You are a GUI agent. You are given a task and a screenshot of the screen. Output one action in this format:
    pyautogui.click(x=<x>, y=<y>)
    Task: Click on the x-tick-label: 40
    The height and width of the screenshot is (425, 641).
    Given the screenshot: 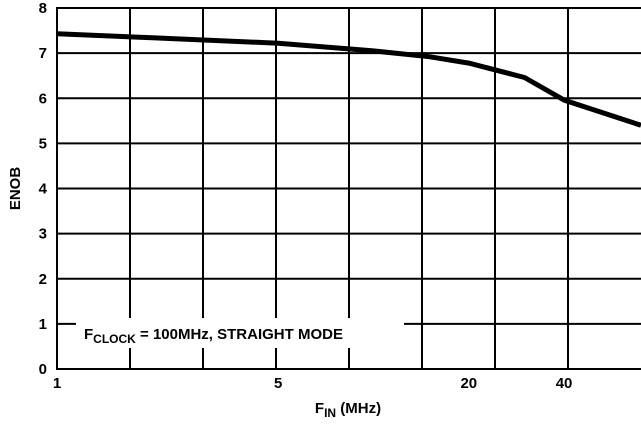 What is the action you would take?
    pyautogui.click(x=564, y=383)
    